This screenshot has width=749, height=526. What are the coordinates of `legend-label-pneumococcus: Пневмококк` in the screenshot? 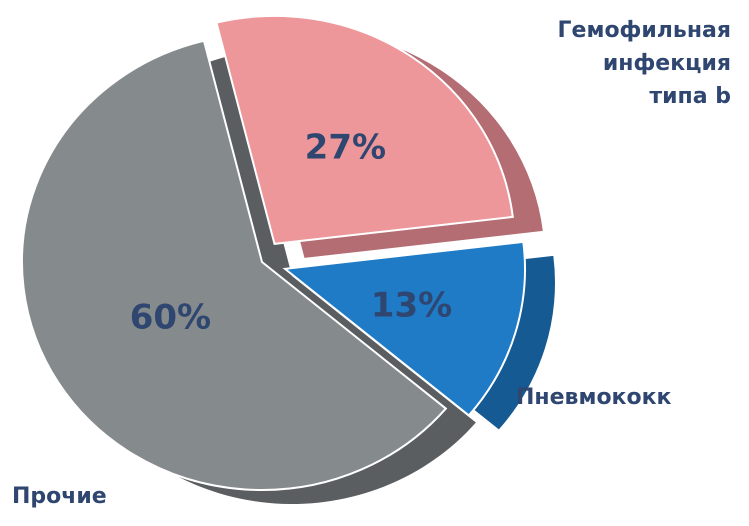 It's located at (594, 397).